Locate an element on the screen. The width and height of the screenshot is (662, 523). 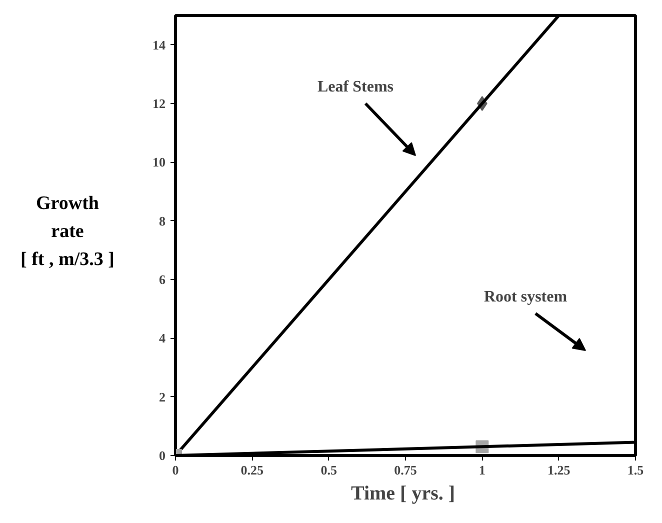
y-tick-label: 0 is located at coordinates (162, 455).